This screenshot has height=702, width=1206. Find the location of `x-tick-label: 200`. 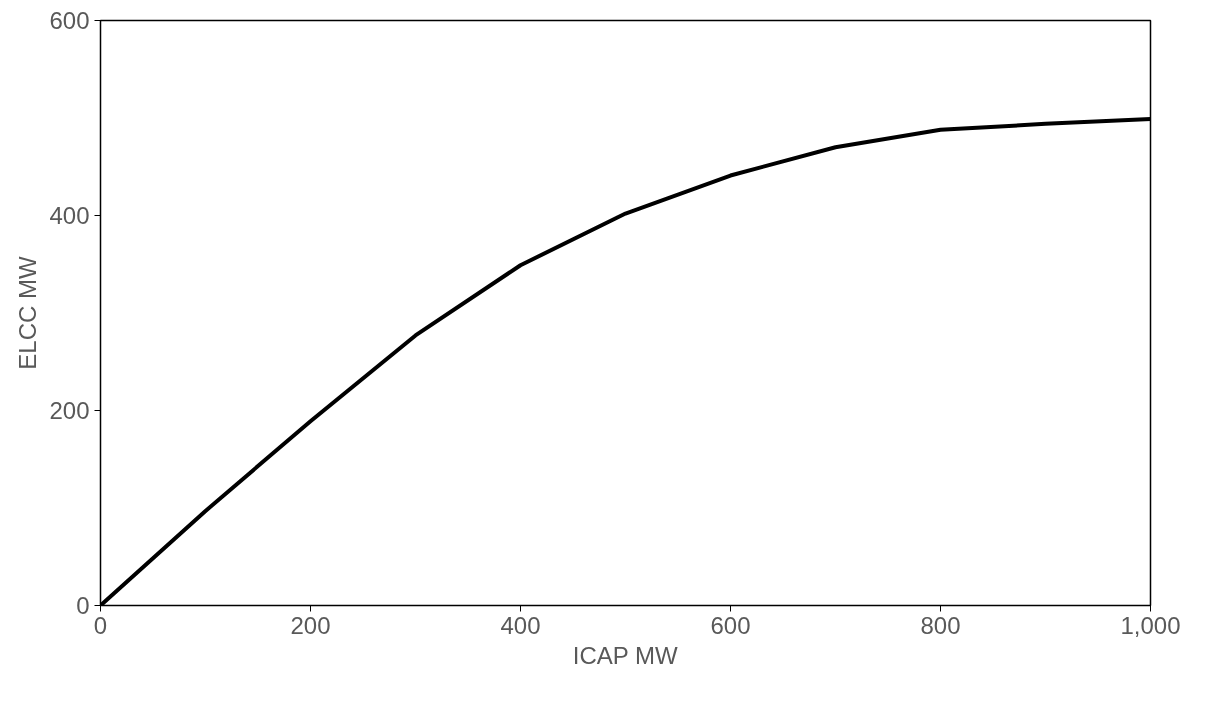

x-tick-label: 200 is located at coordinates (310, 625).